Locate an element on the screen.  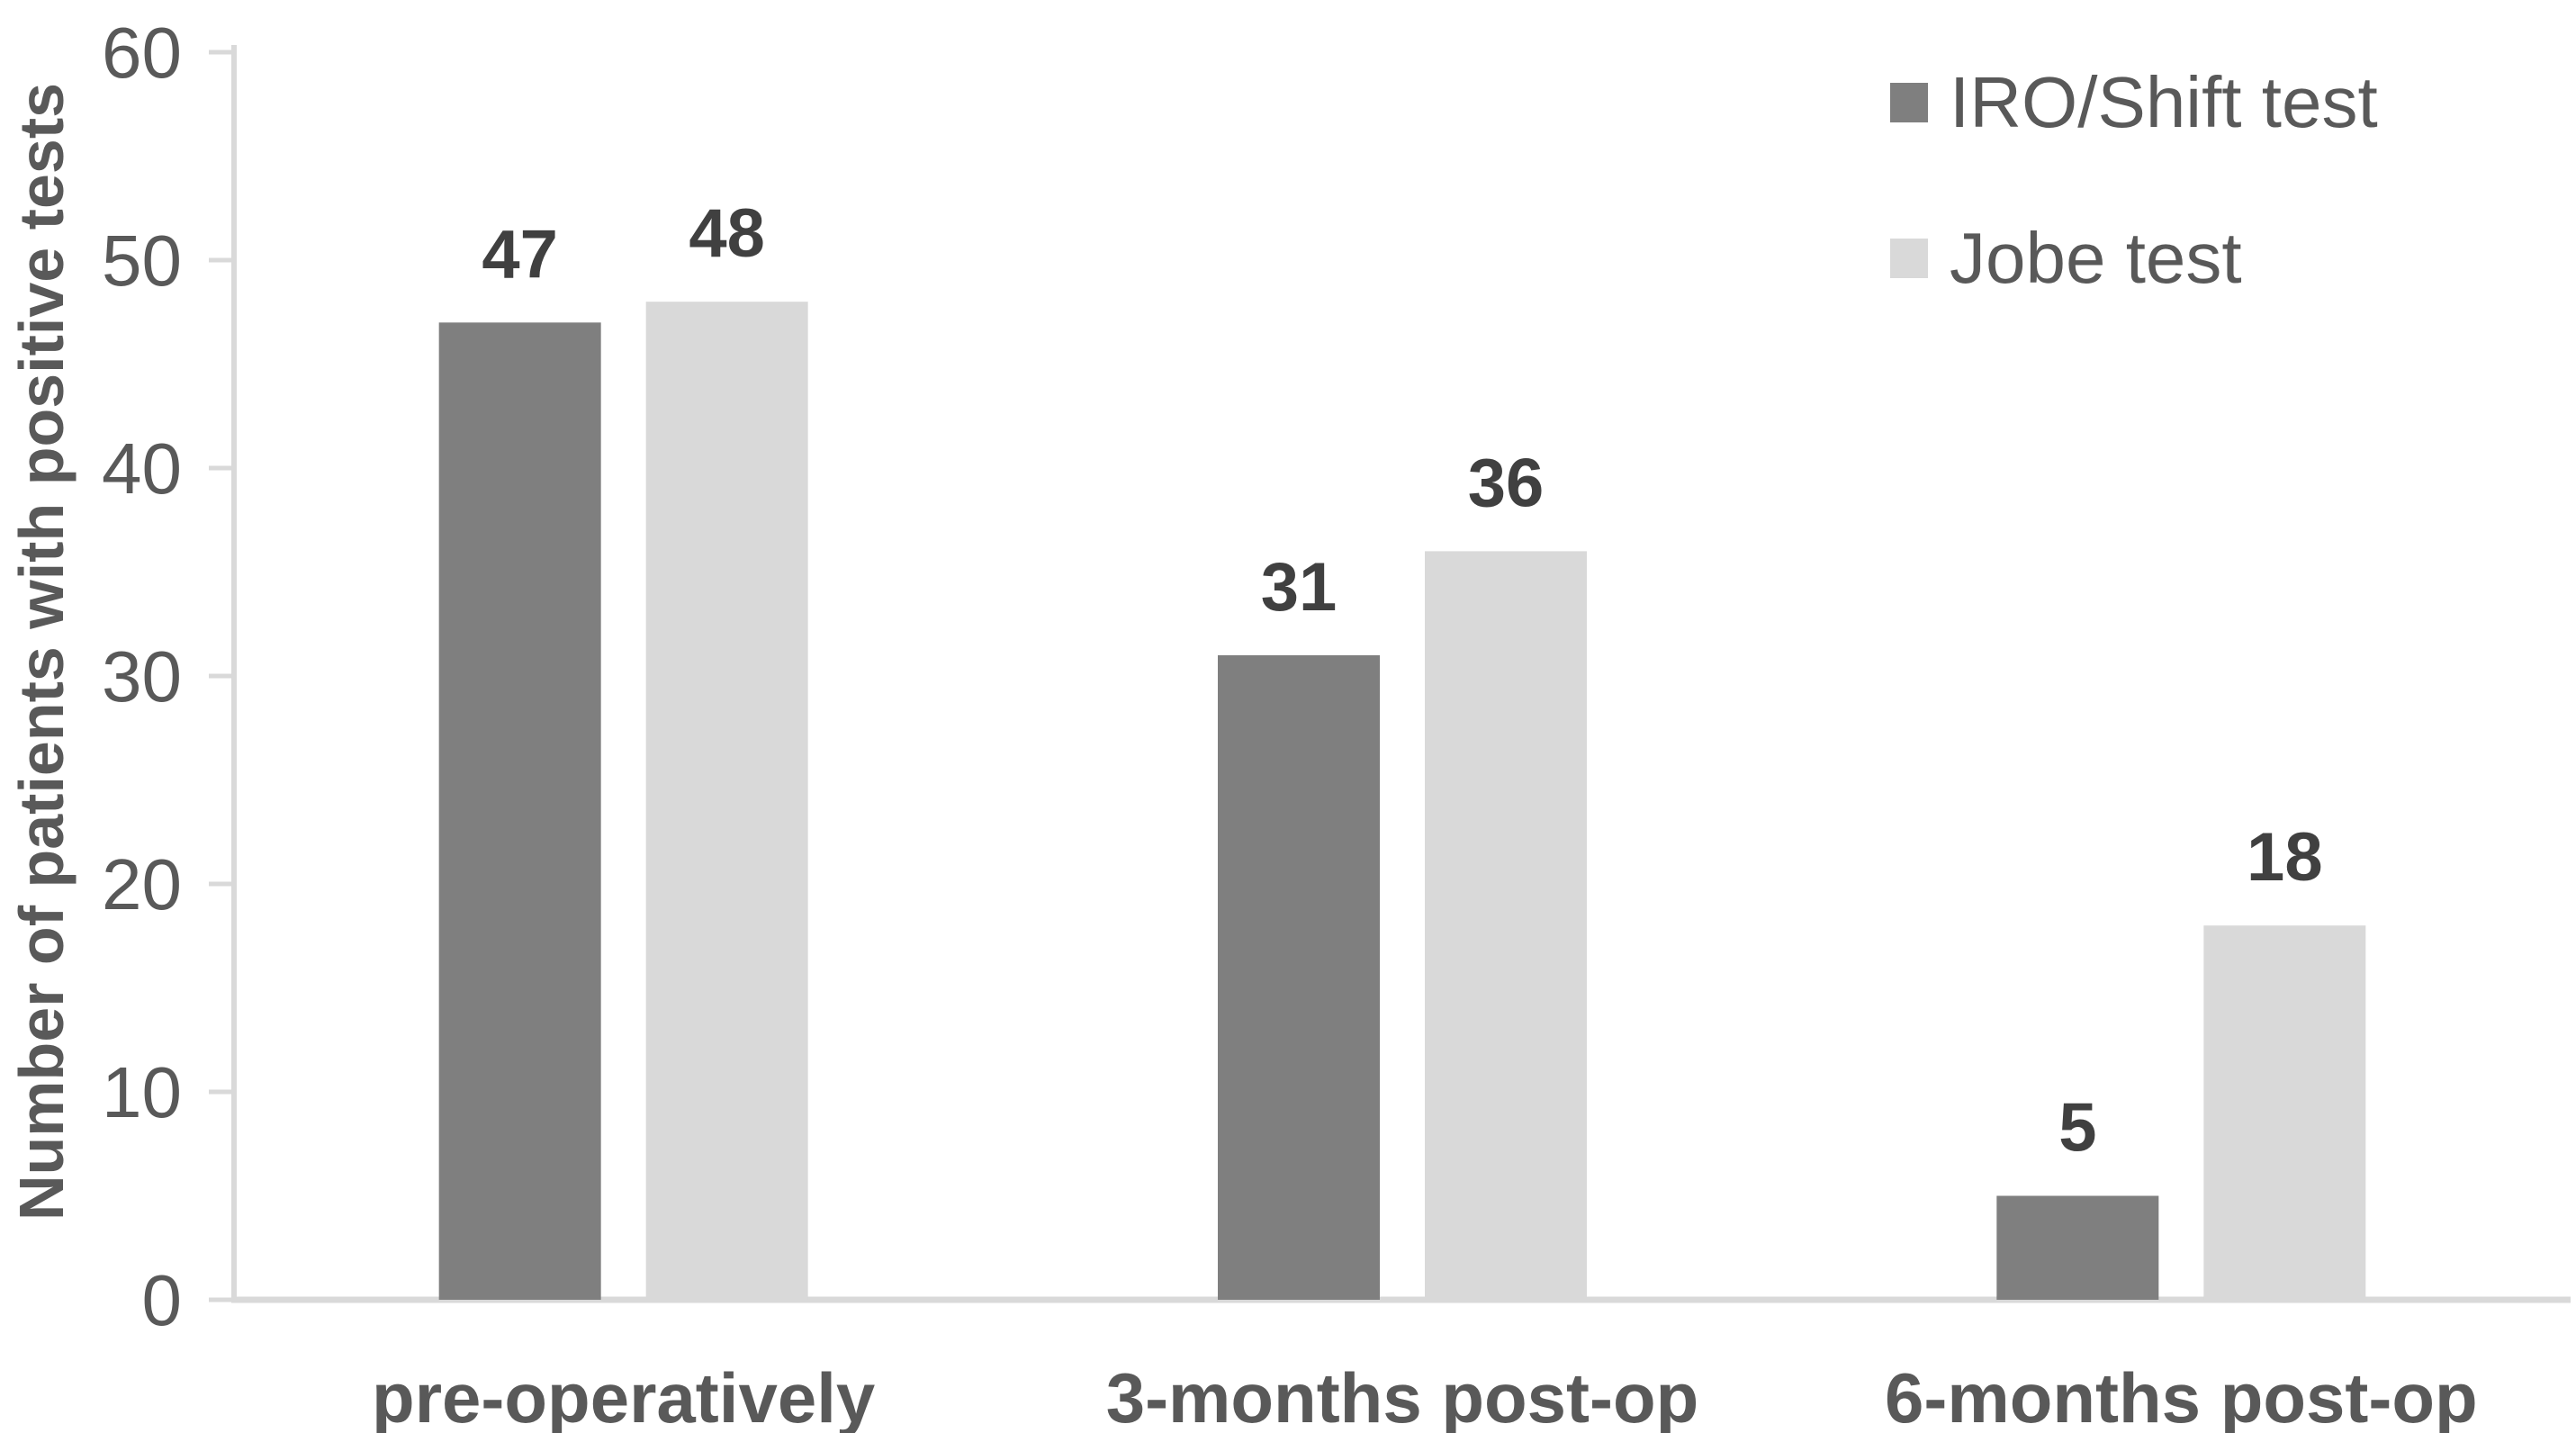
bar-iro-shift-test-3-months-post-op is located at coordinates (1299, 977).